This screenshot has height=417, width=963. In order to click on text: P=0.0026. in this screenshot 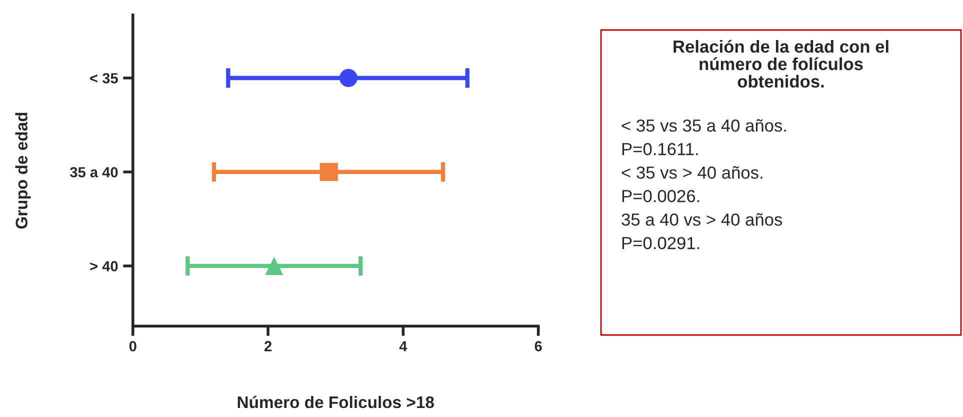, I will do `click(661, 196)`.